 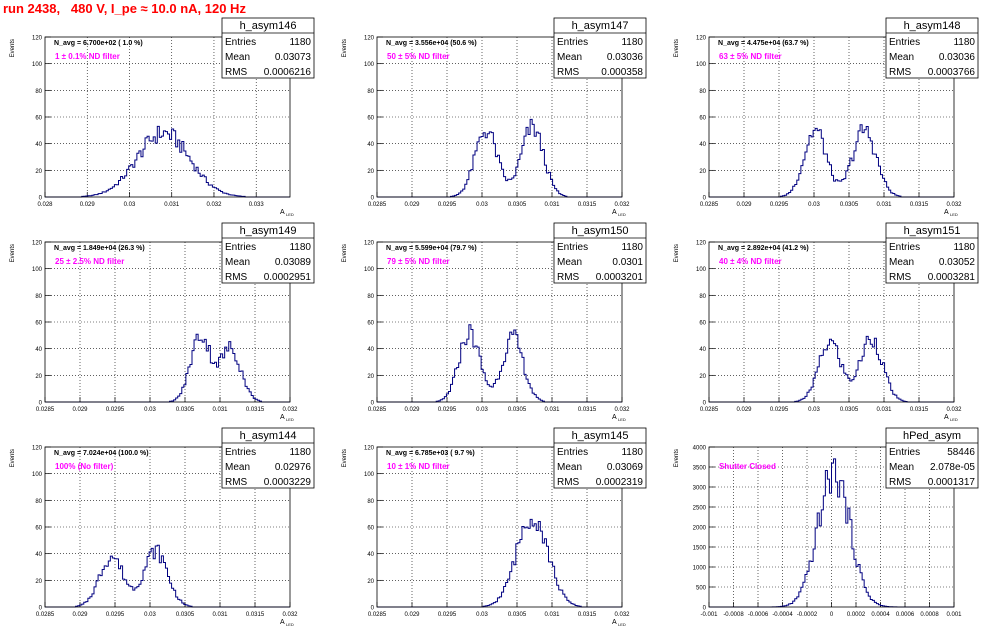 What do you see at coordinates (763, 248) in the screenshot?
I see `navg-label: N_avg = 2.892e+04 (41.2 %)` at bounding box center [763, 248].